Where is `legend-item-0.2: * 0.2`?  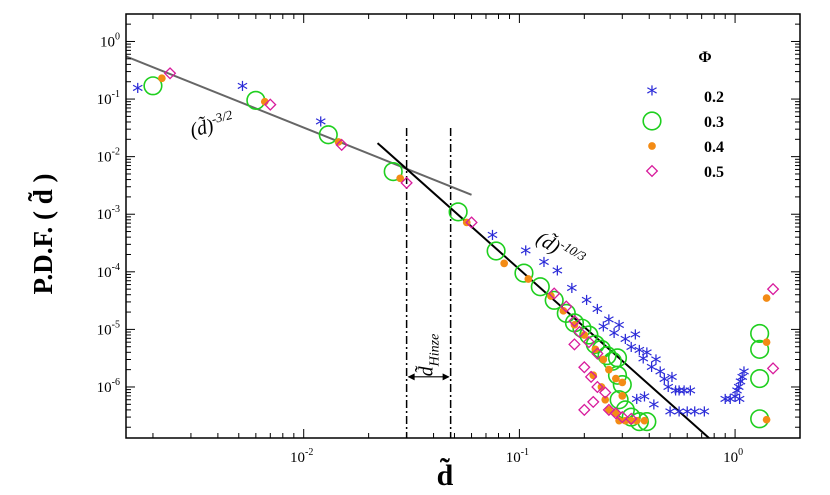
legend-item-0.2: * 0.2 is located at coordinates (685, 95).